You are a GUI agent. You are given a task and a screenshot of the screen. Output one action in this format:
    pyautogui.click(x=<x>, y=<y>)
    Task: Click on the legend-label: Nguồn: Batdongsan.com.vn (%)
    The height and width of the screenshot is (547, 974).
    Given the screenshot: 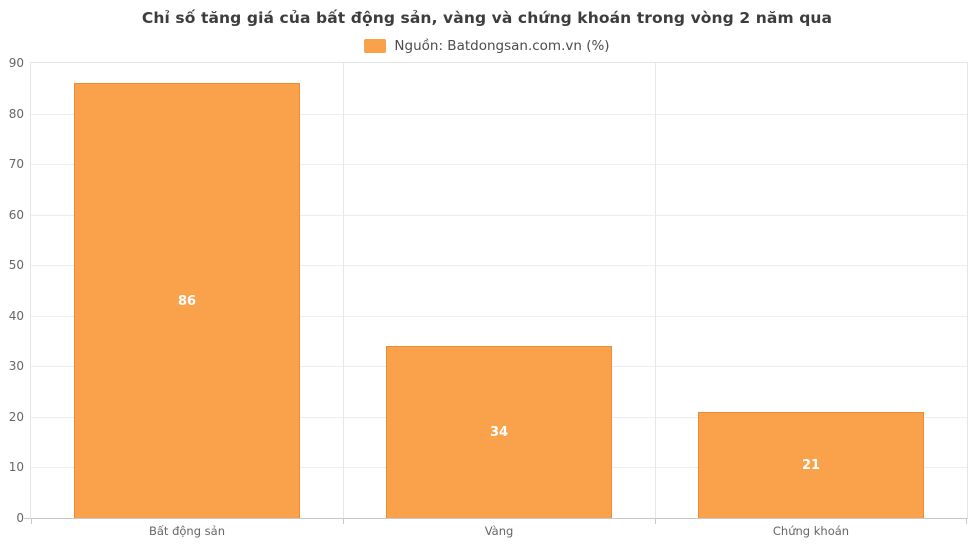 What is the action you would take?
    pyautogui.click(x=502, y=46)
    